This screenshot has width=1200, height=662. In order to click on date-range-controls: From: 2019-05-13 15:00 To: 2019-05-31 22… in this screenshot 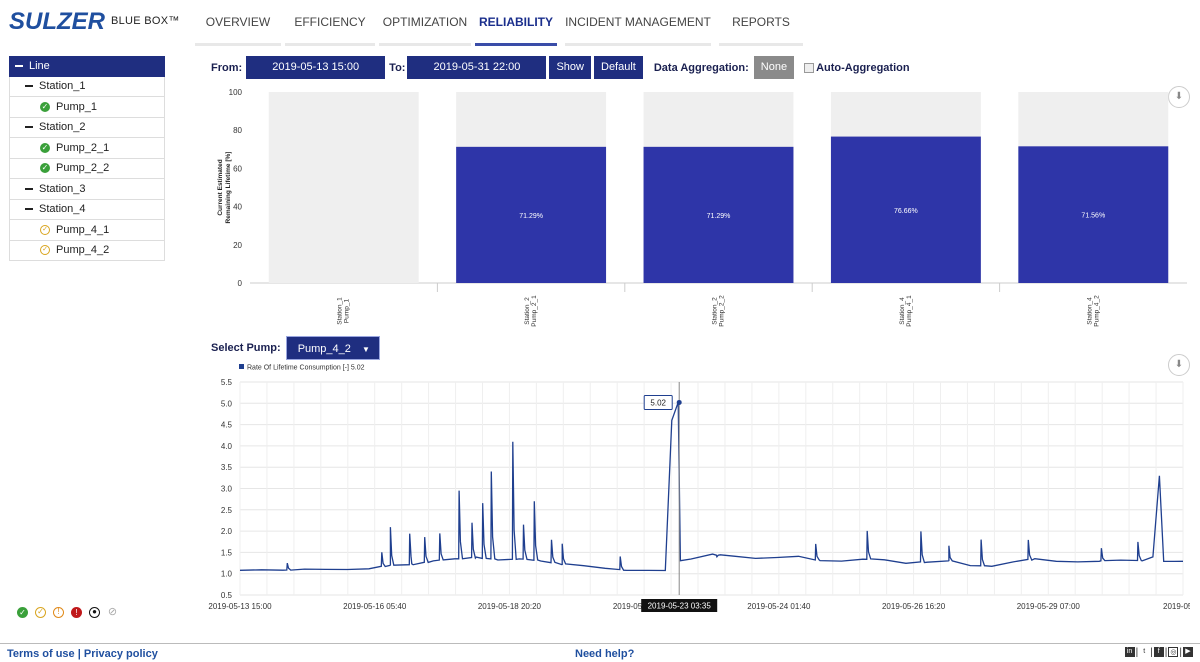, I will do `click(560, 67)`.